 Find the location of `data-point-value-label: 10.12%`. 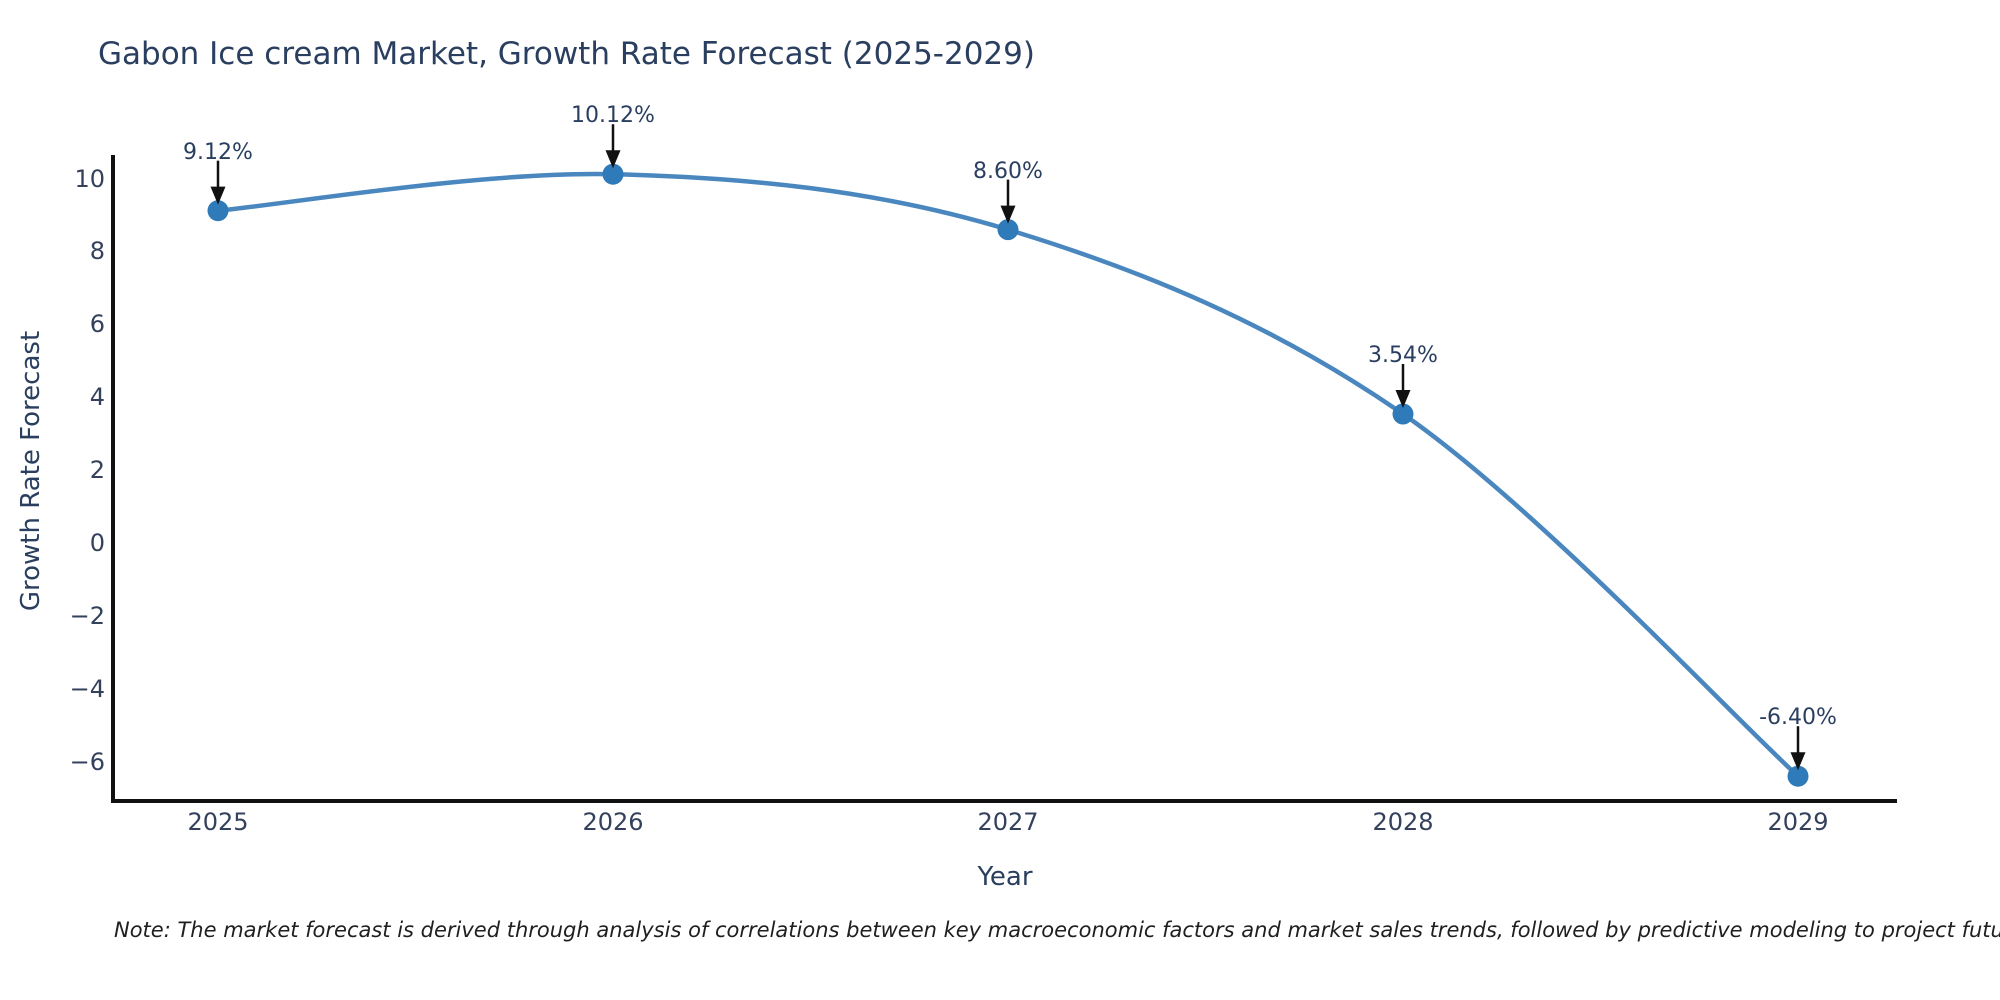

data-point-value-label: 10.12% is located at coordinates (613, 116).